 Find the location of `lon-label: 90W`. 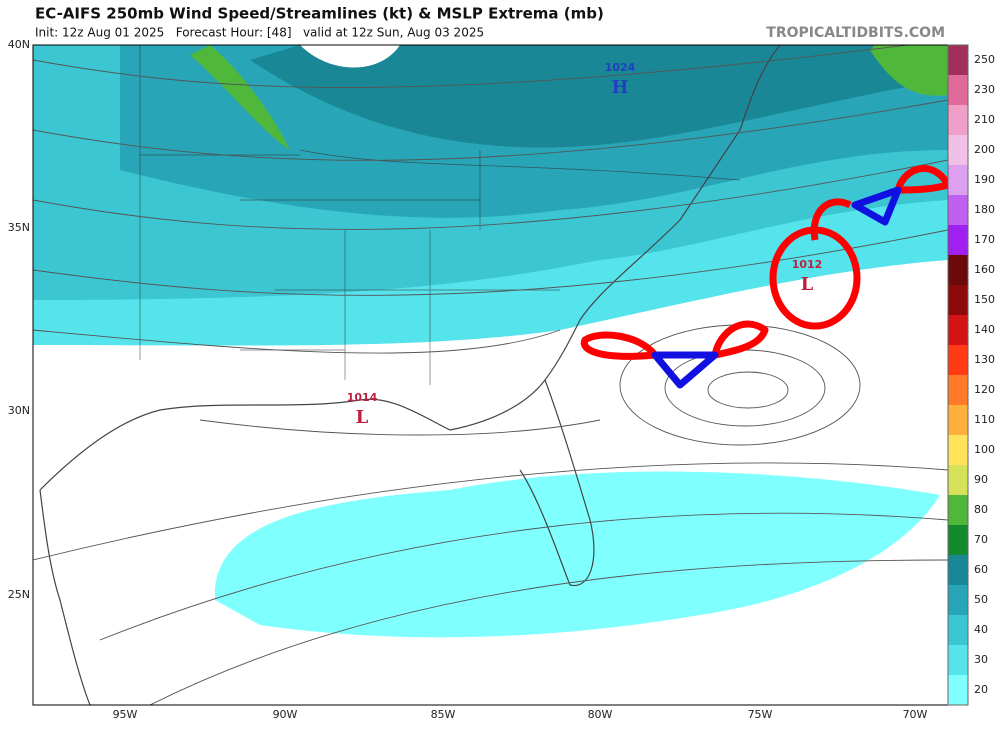

lon-label: 90W is located at coordinates (285, 714).